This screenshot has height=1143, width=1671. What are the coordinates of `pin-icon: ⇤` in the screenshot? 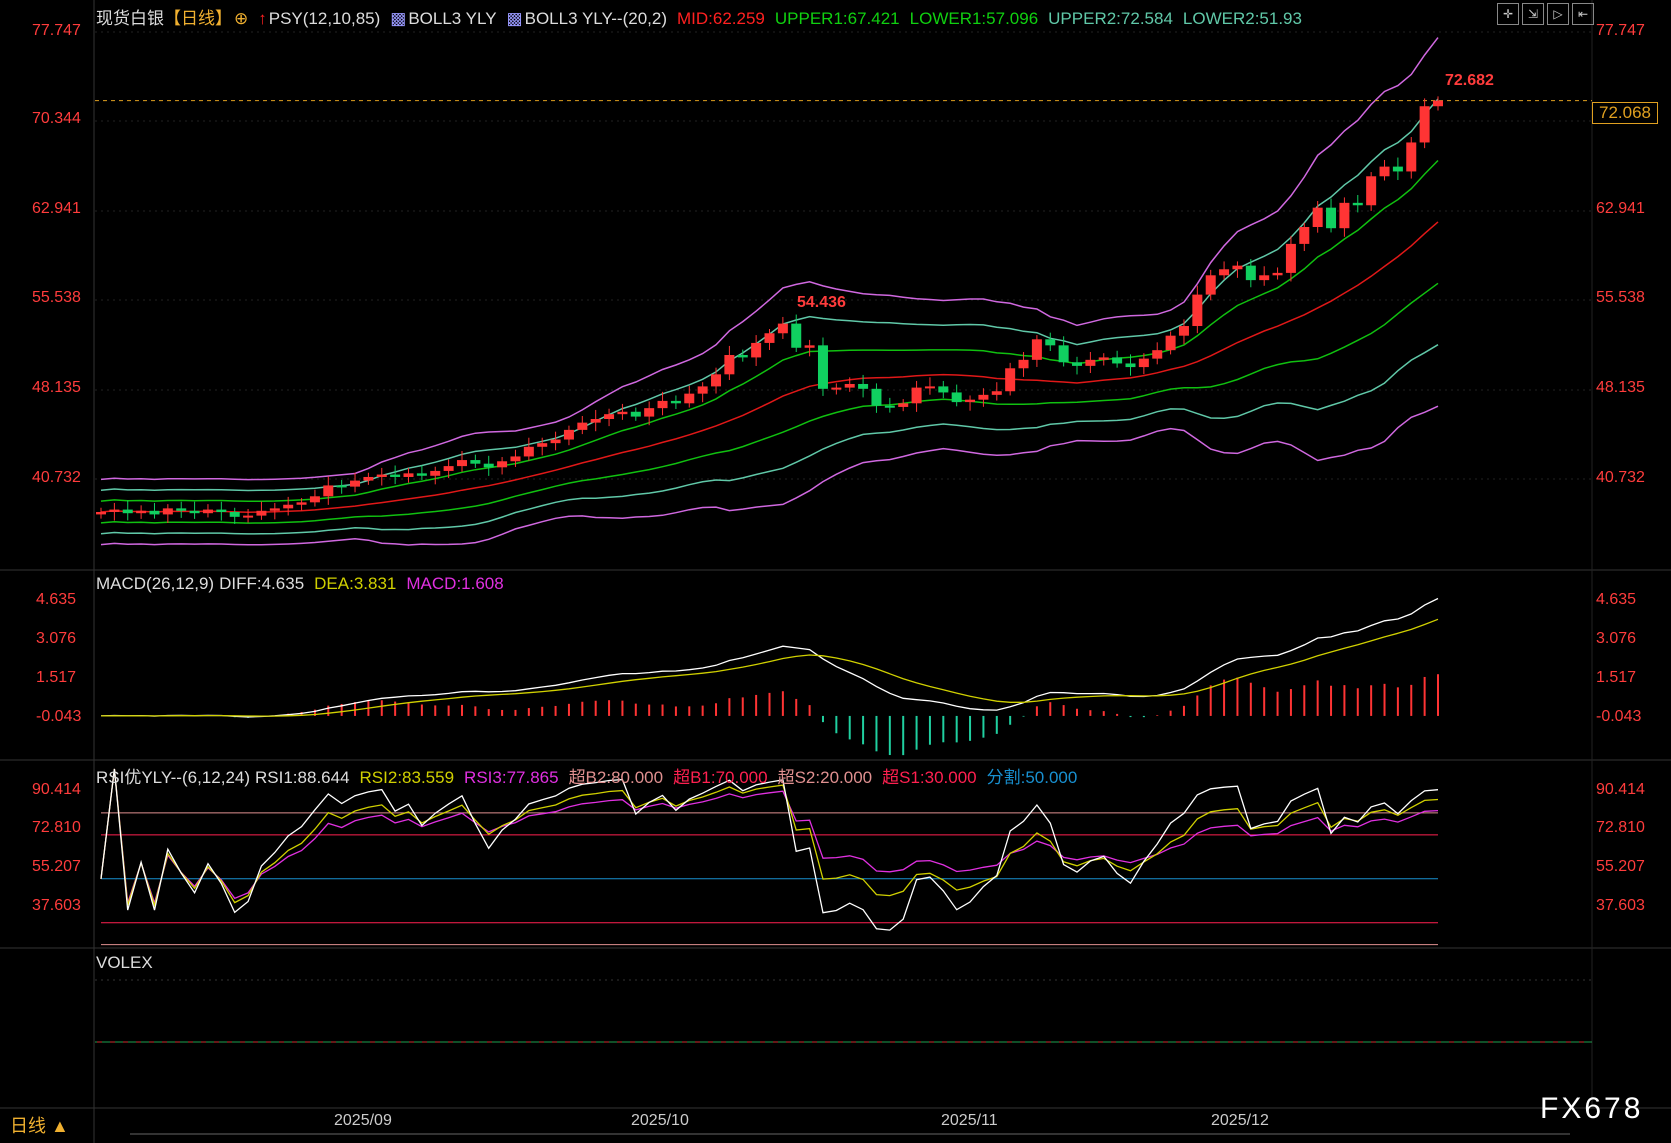 It's located at (1583, 14).